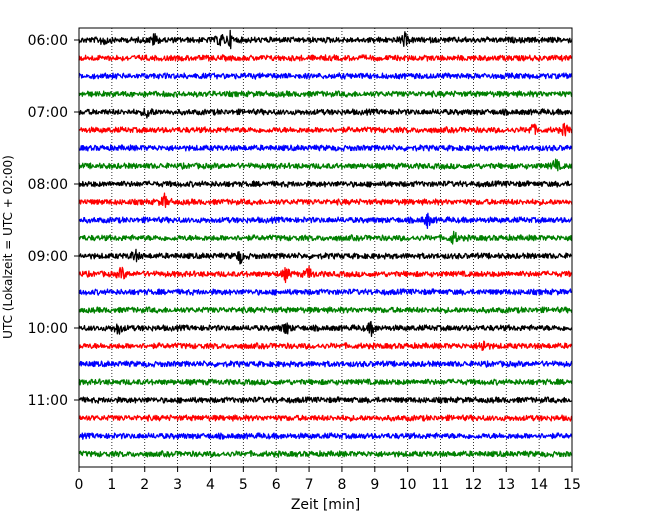 Image resolution: width=650 pixels, height=520 pixels. Describe the element at coordinates (8, 247) in the screenshot. I see `y-axis-title: UTC (Lokalzeit = UTC + 02:00)` at that location.